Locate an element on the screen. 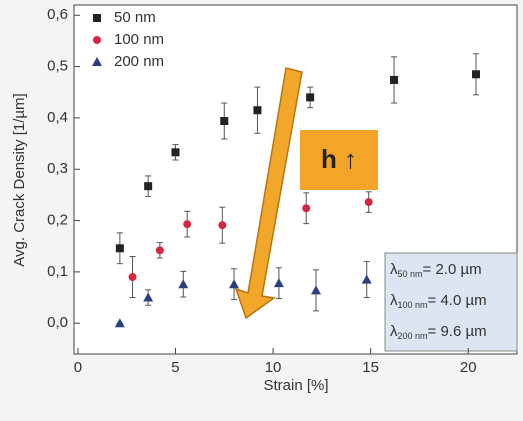 This screenshot has width=523, height=421. legend-label: 50 nm is located at coordinates (135, 17).